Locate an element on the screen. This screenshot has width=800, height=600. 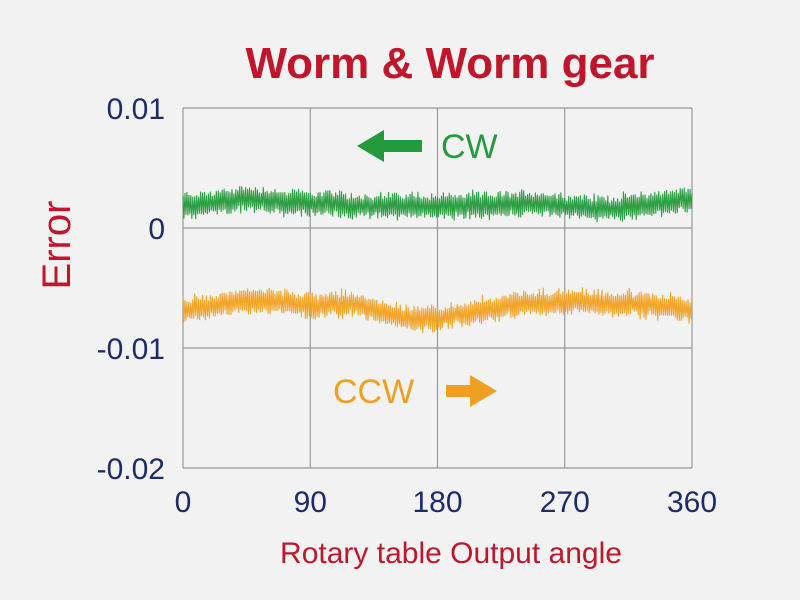
y-axis-label: Error is located at coordinates (57, 245).